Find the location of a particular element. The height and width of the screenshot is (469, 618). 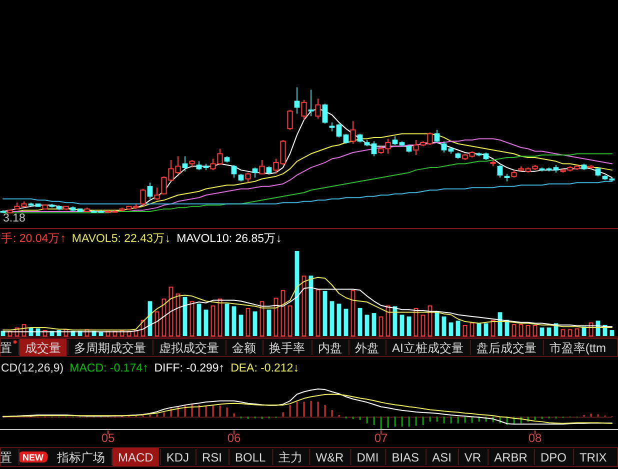

text: 内盘 is located at coordinates (330, 347).